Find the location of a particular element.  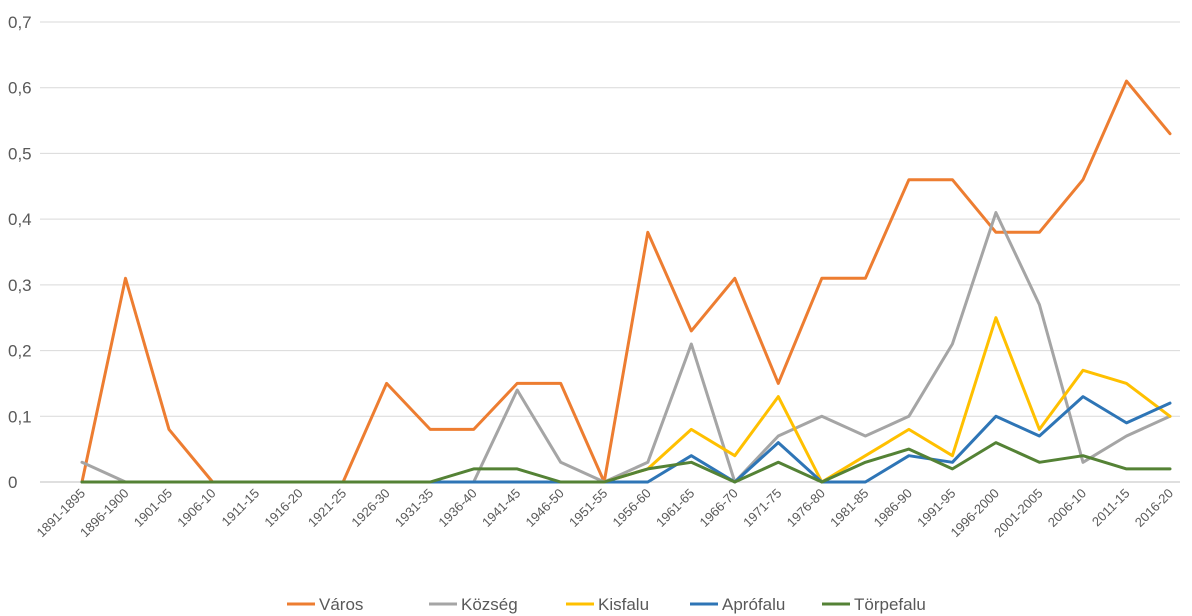

legend-label: Kisfalu is located at coordinates (623, 604).